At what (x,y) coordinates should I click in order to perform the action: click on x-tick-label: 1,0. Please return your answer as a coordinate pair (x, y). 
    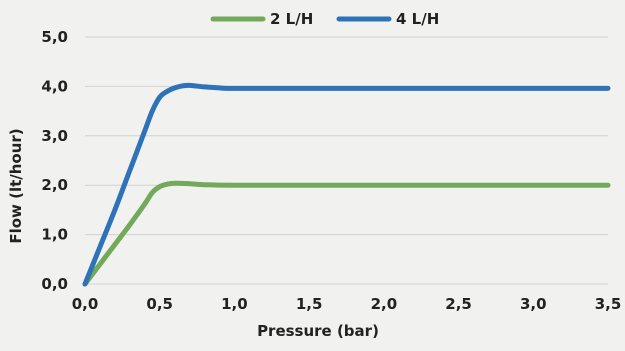
    Looking at the image, I should click on (234, 304).